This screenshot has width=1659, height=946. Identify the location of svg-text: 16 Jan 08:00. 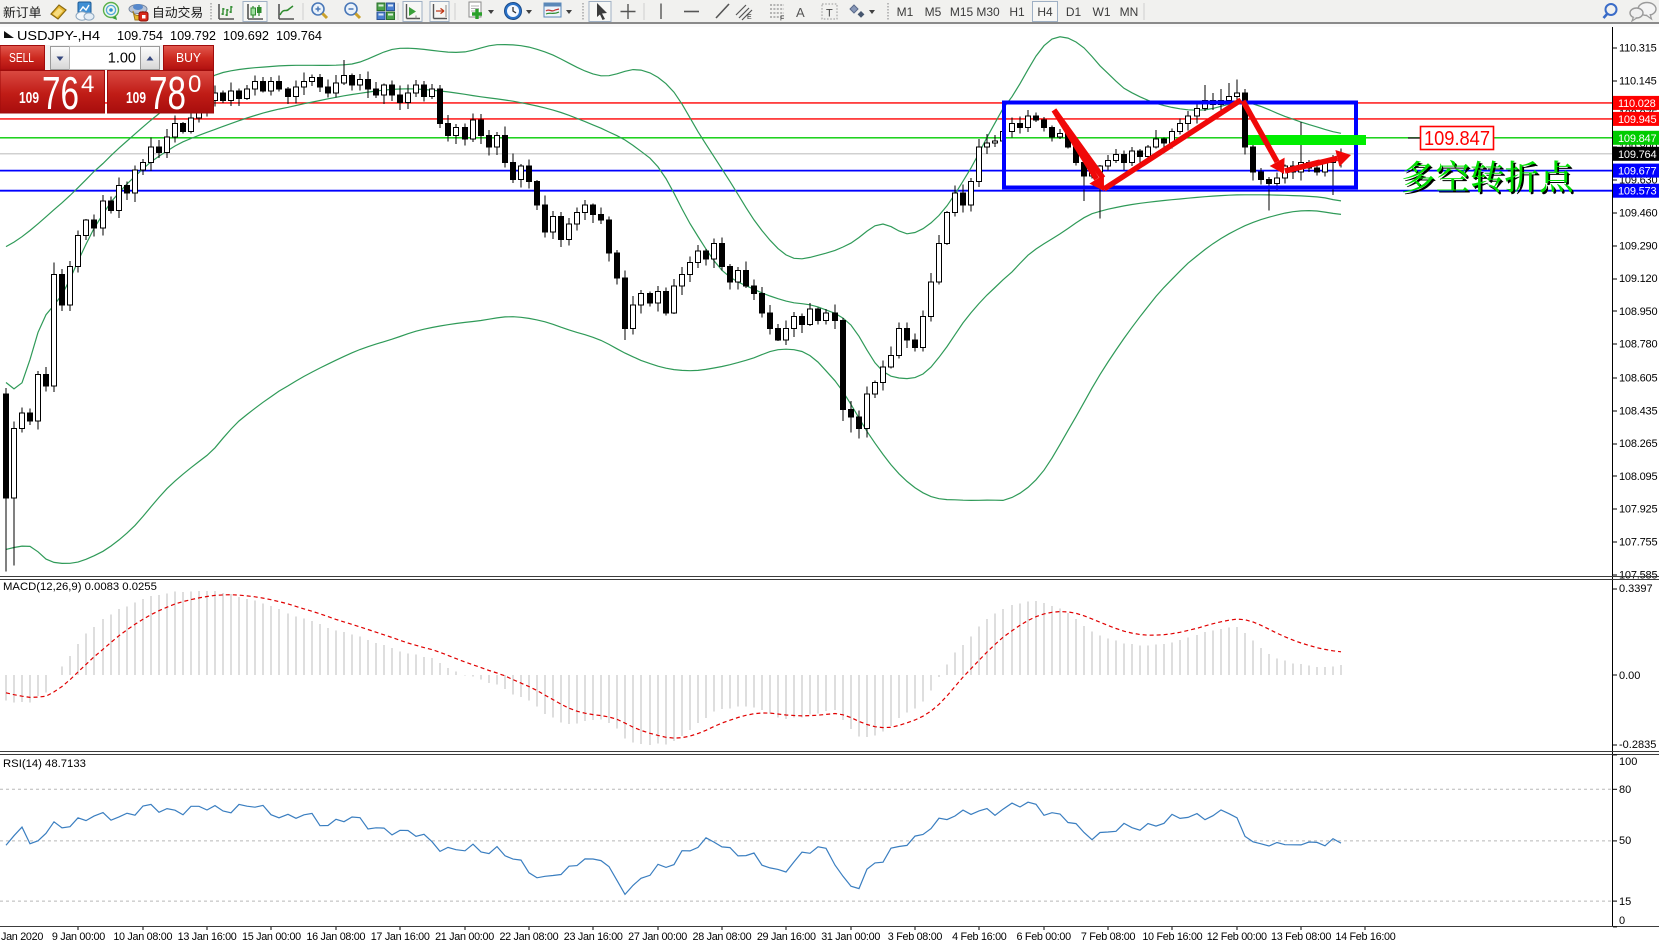
(335, 937).